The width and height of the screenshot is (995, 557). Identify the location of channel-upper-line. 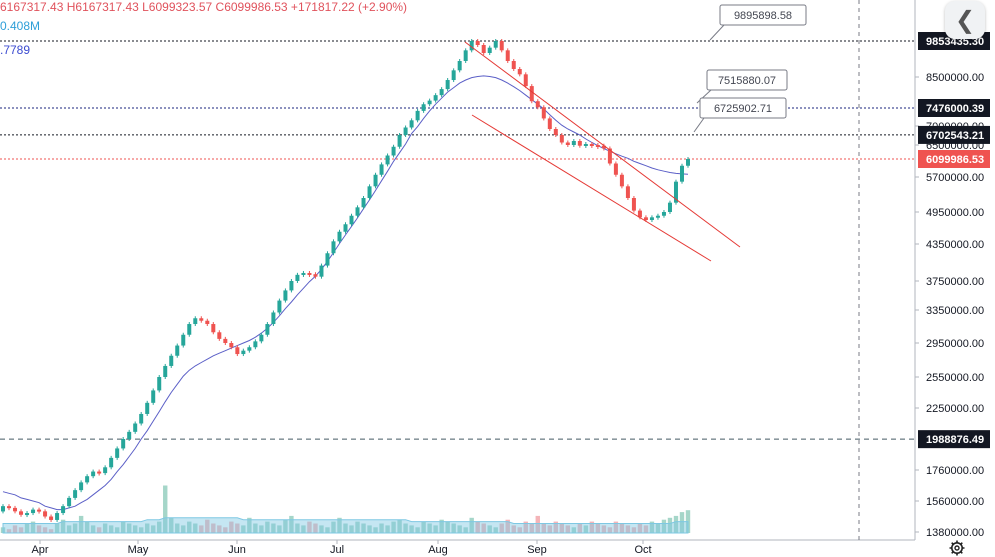
(602, 144).